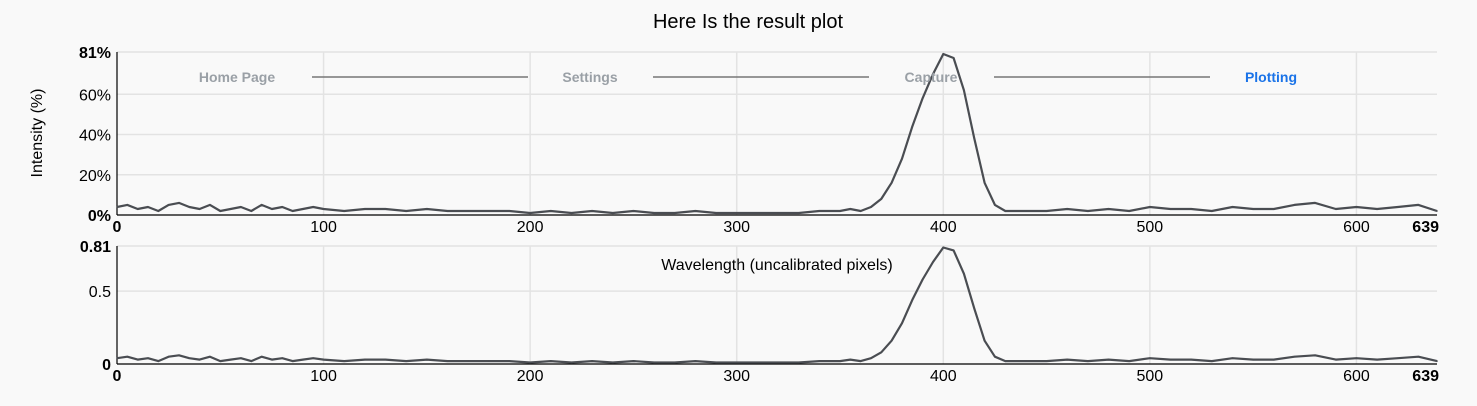 Image resolution: width=1477 pixels, height=406 pixels. I want to click on x-tick-label: 200, so click(530, 376).